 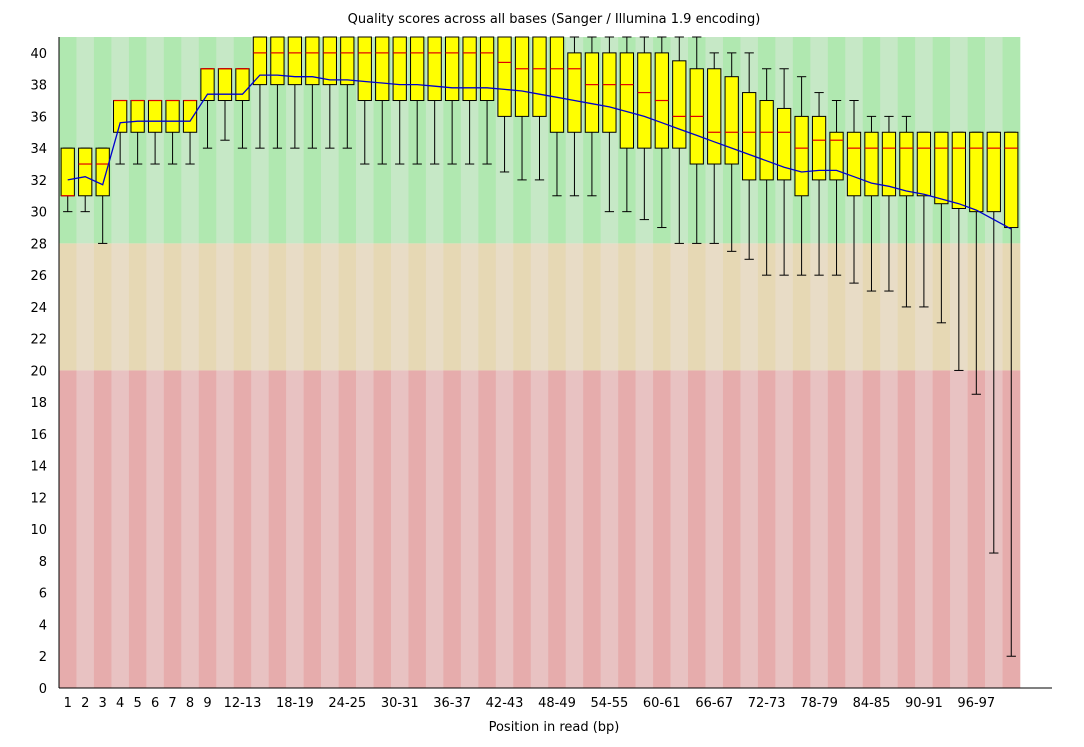 What do you see at coordinates (610, 703) in the screenshot?
I see `x-tick-label: 54-55` at bounding box center [610, 703].